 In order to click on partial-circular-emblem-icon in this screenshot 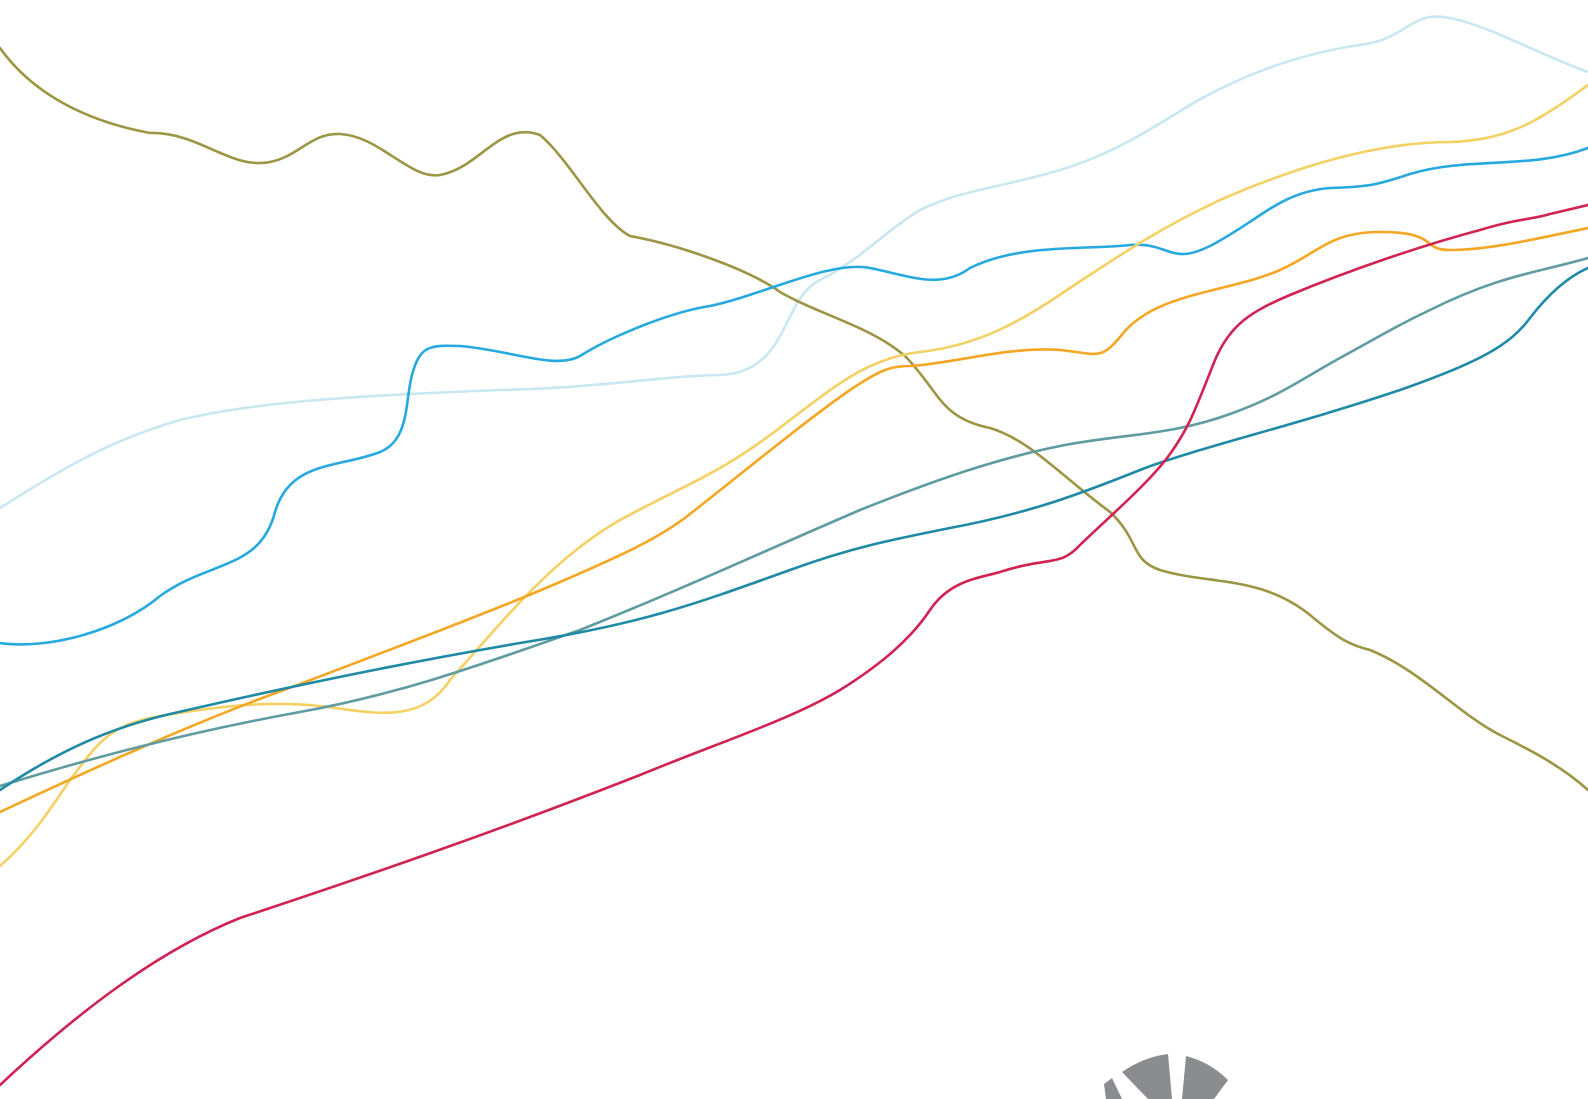, I will do `click(1166, 1076)`.